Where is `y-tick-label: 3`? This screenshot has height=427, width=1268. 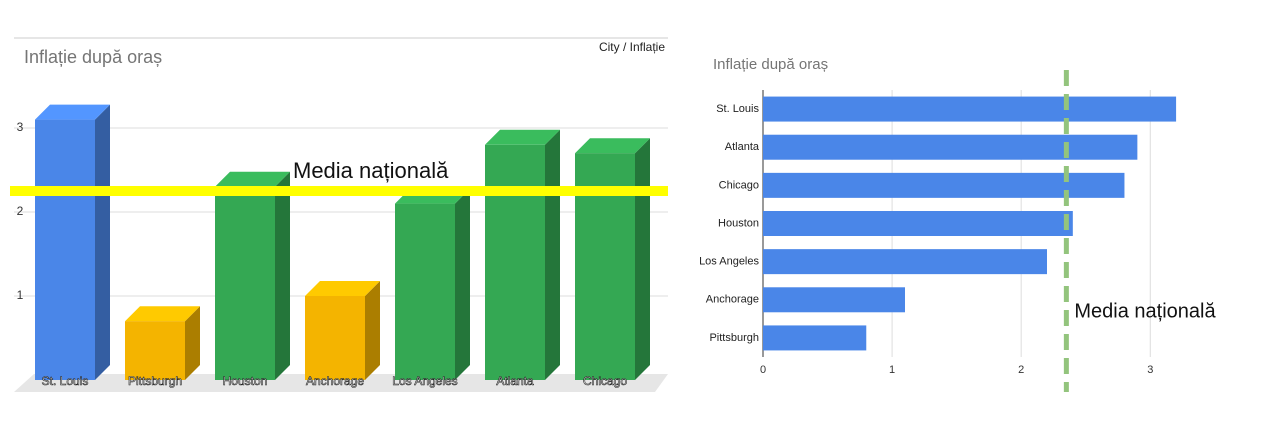 y-tick-label: 3 is located at coordinates (20, 127).